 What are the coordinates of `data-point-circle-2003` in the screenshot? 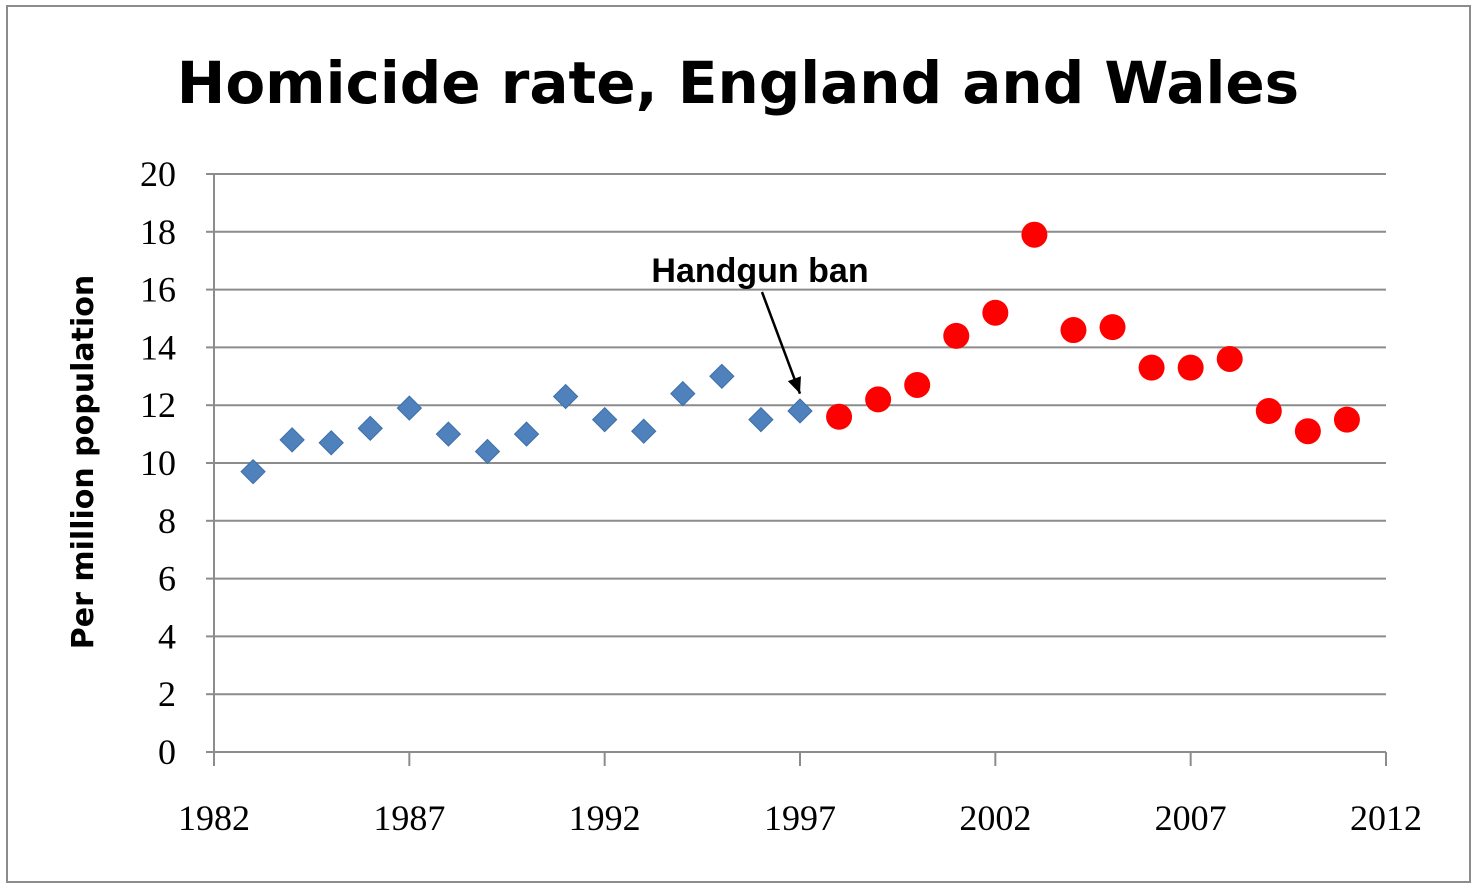 It's located at (1034, 234).